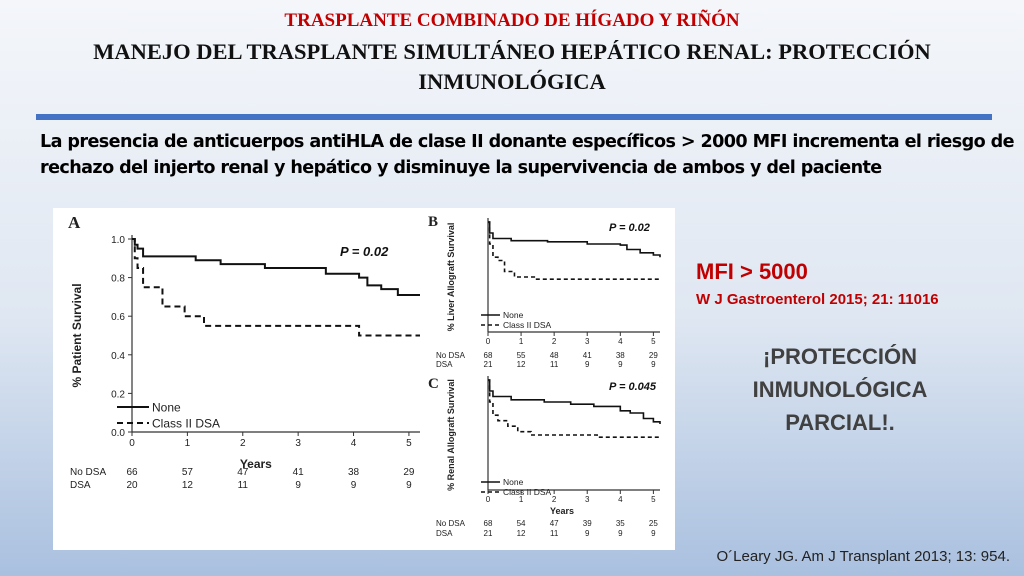 The width and height of the screenshot is (1024, 576). What do you see at coordinates (527, 325) in the screenshot?
I see `panel-b-legend-label: Class II DSA` at bounding box center [527, 325].